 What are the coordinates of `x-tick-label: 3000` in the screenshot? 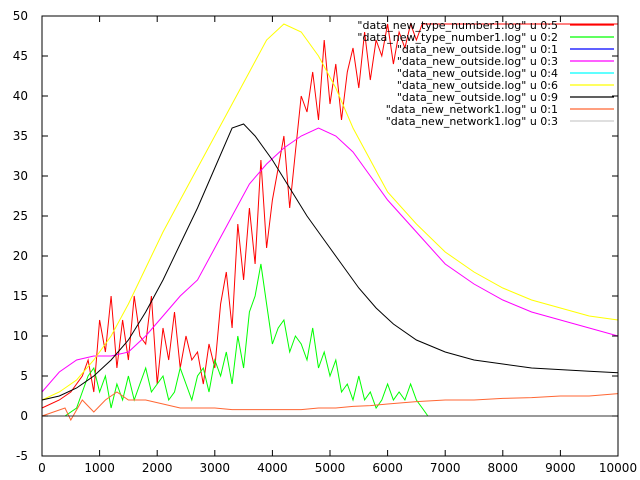 It's located at (215, 468).